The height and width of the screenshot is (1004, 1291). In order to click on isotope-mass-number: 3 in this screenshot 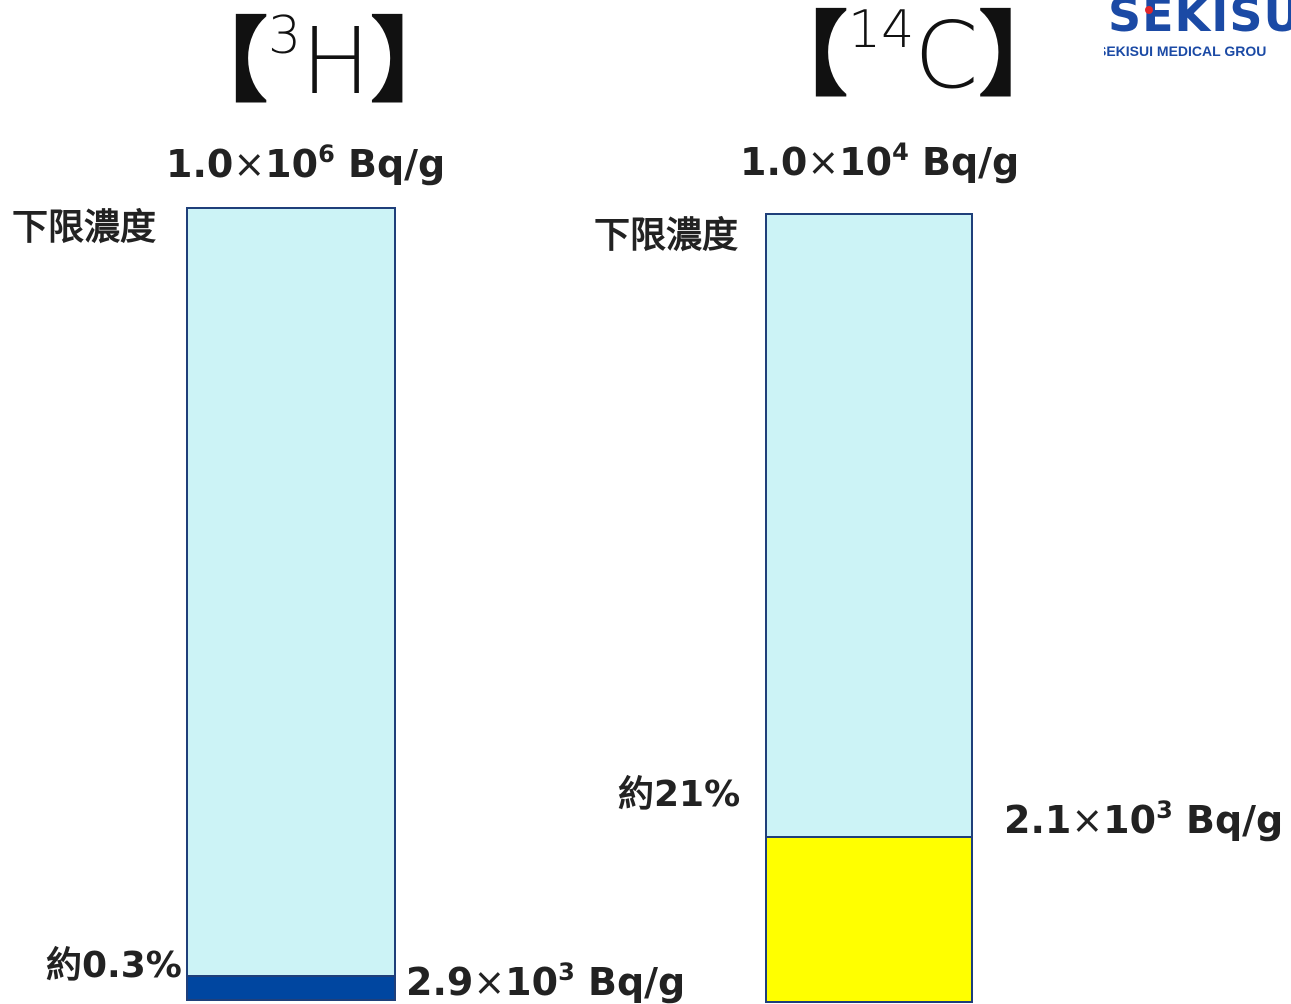, I will do `click(285, 36)`.